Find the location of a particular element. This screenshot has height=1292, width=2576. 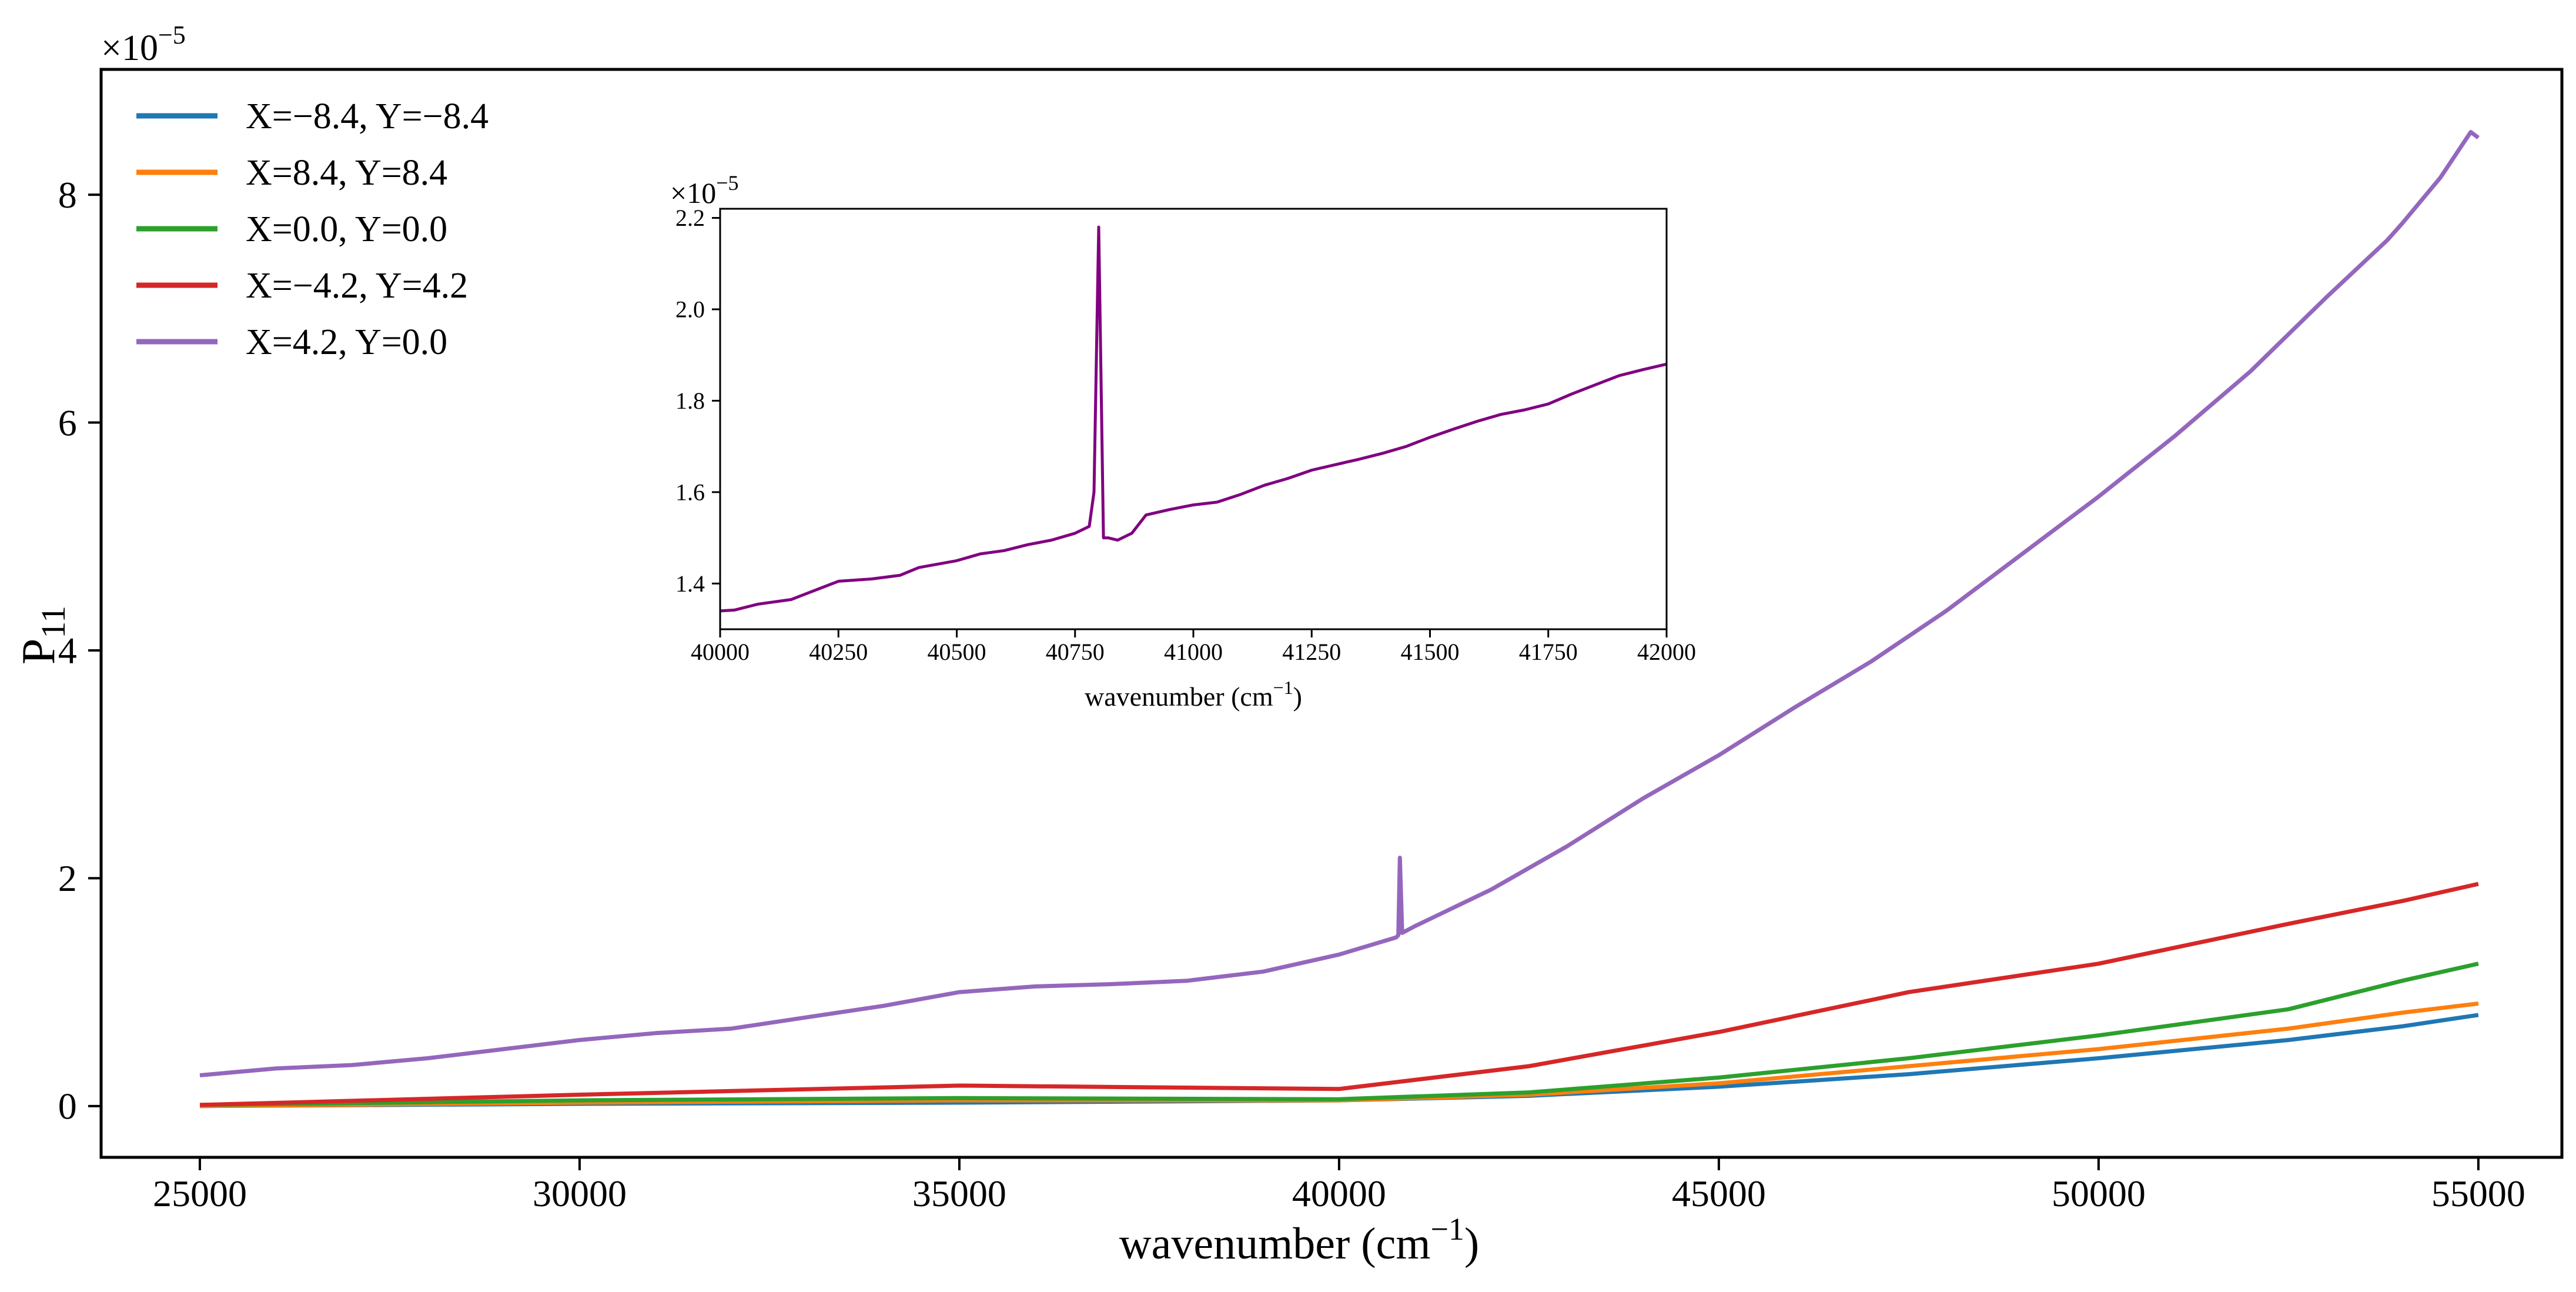

inset-x-tick-label: 42000 is located at coordinates (1666, 652).